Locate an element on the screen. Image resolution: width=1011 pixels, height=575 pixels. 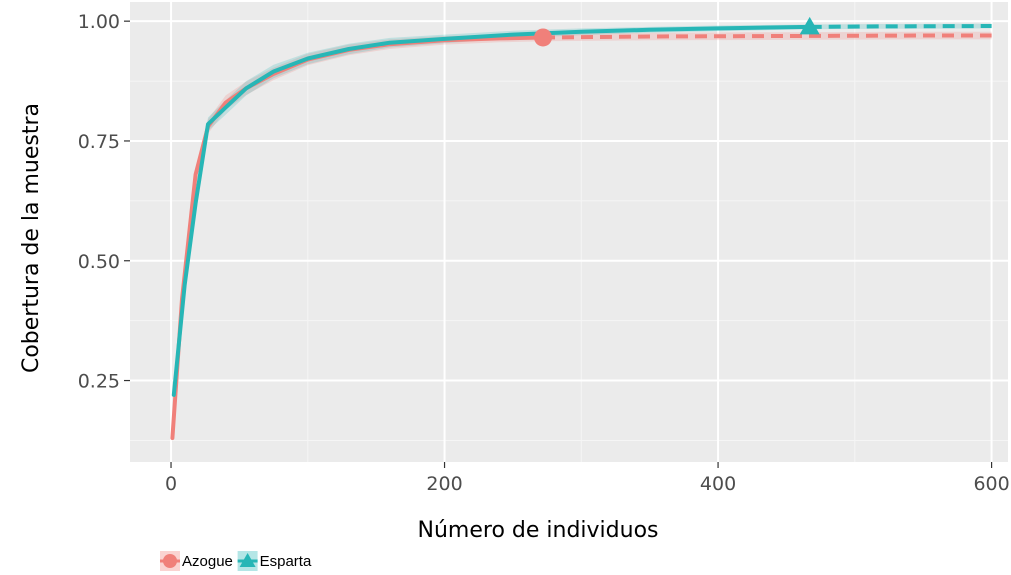
y-axis-ticks: 0.25 0.50 0.75 1.00 is located at coordinates (104, 202).